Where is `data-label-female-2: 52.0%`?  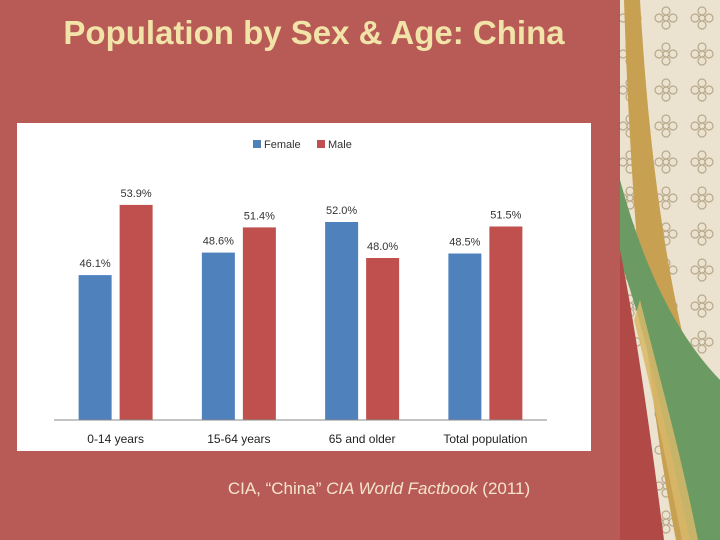
data-label-female-2: 52.0% is located at coordinates (341, 211).